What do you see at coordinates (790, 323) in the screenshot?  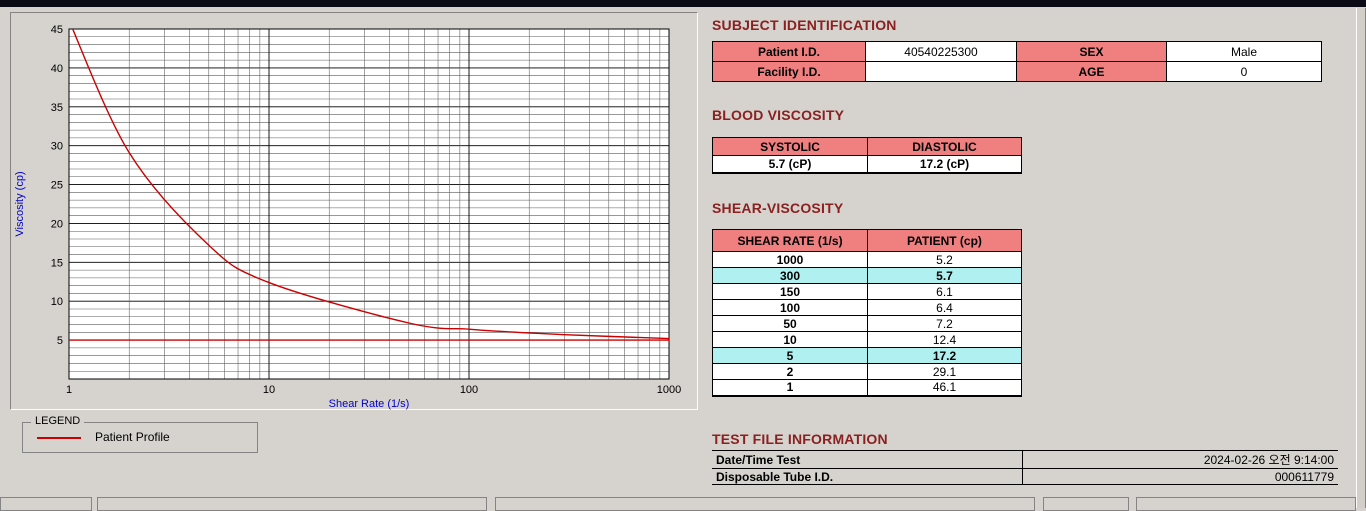 I see `shear-rate-cell: 50` at bounding box center [790, 323].